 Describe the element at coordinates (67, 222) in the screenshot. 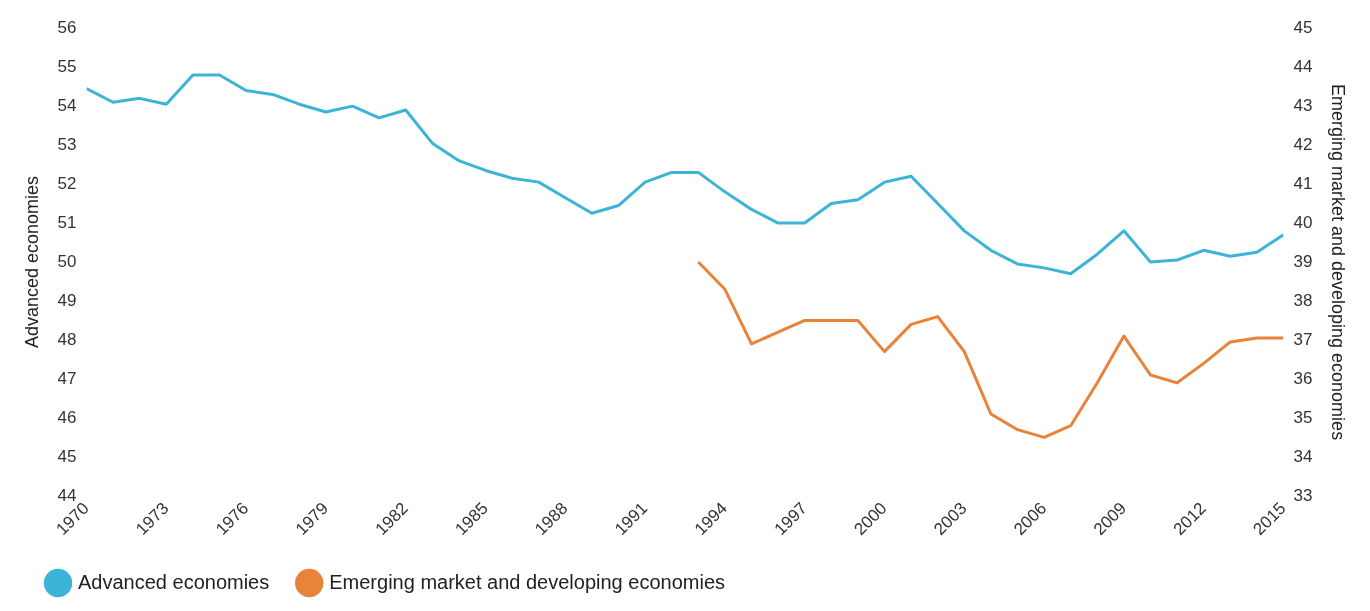

I see `y-tick-label: 51` at that location.